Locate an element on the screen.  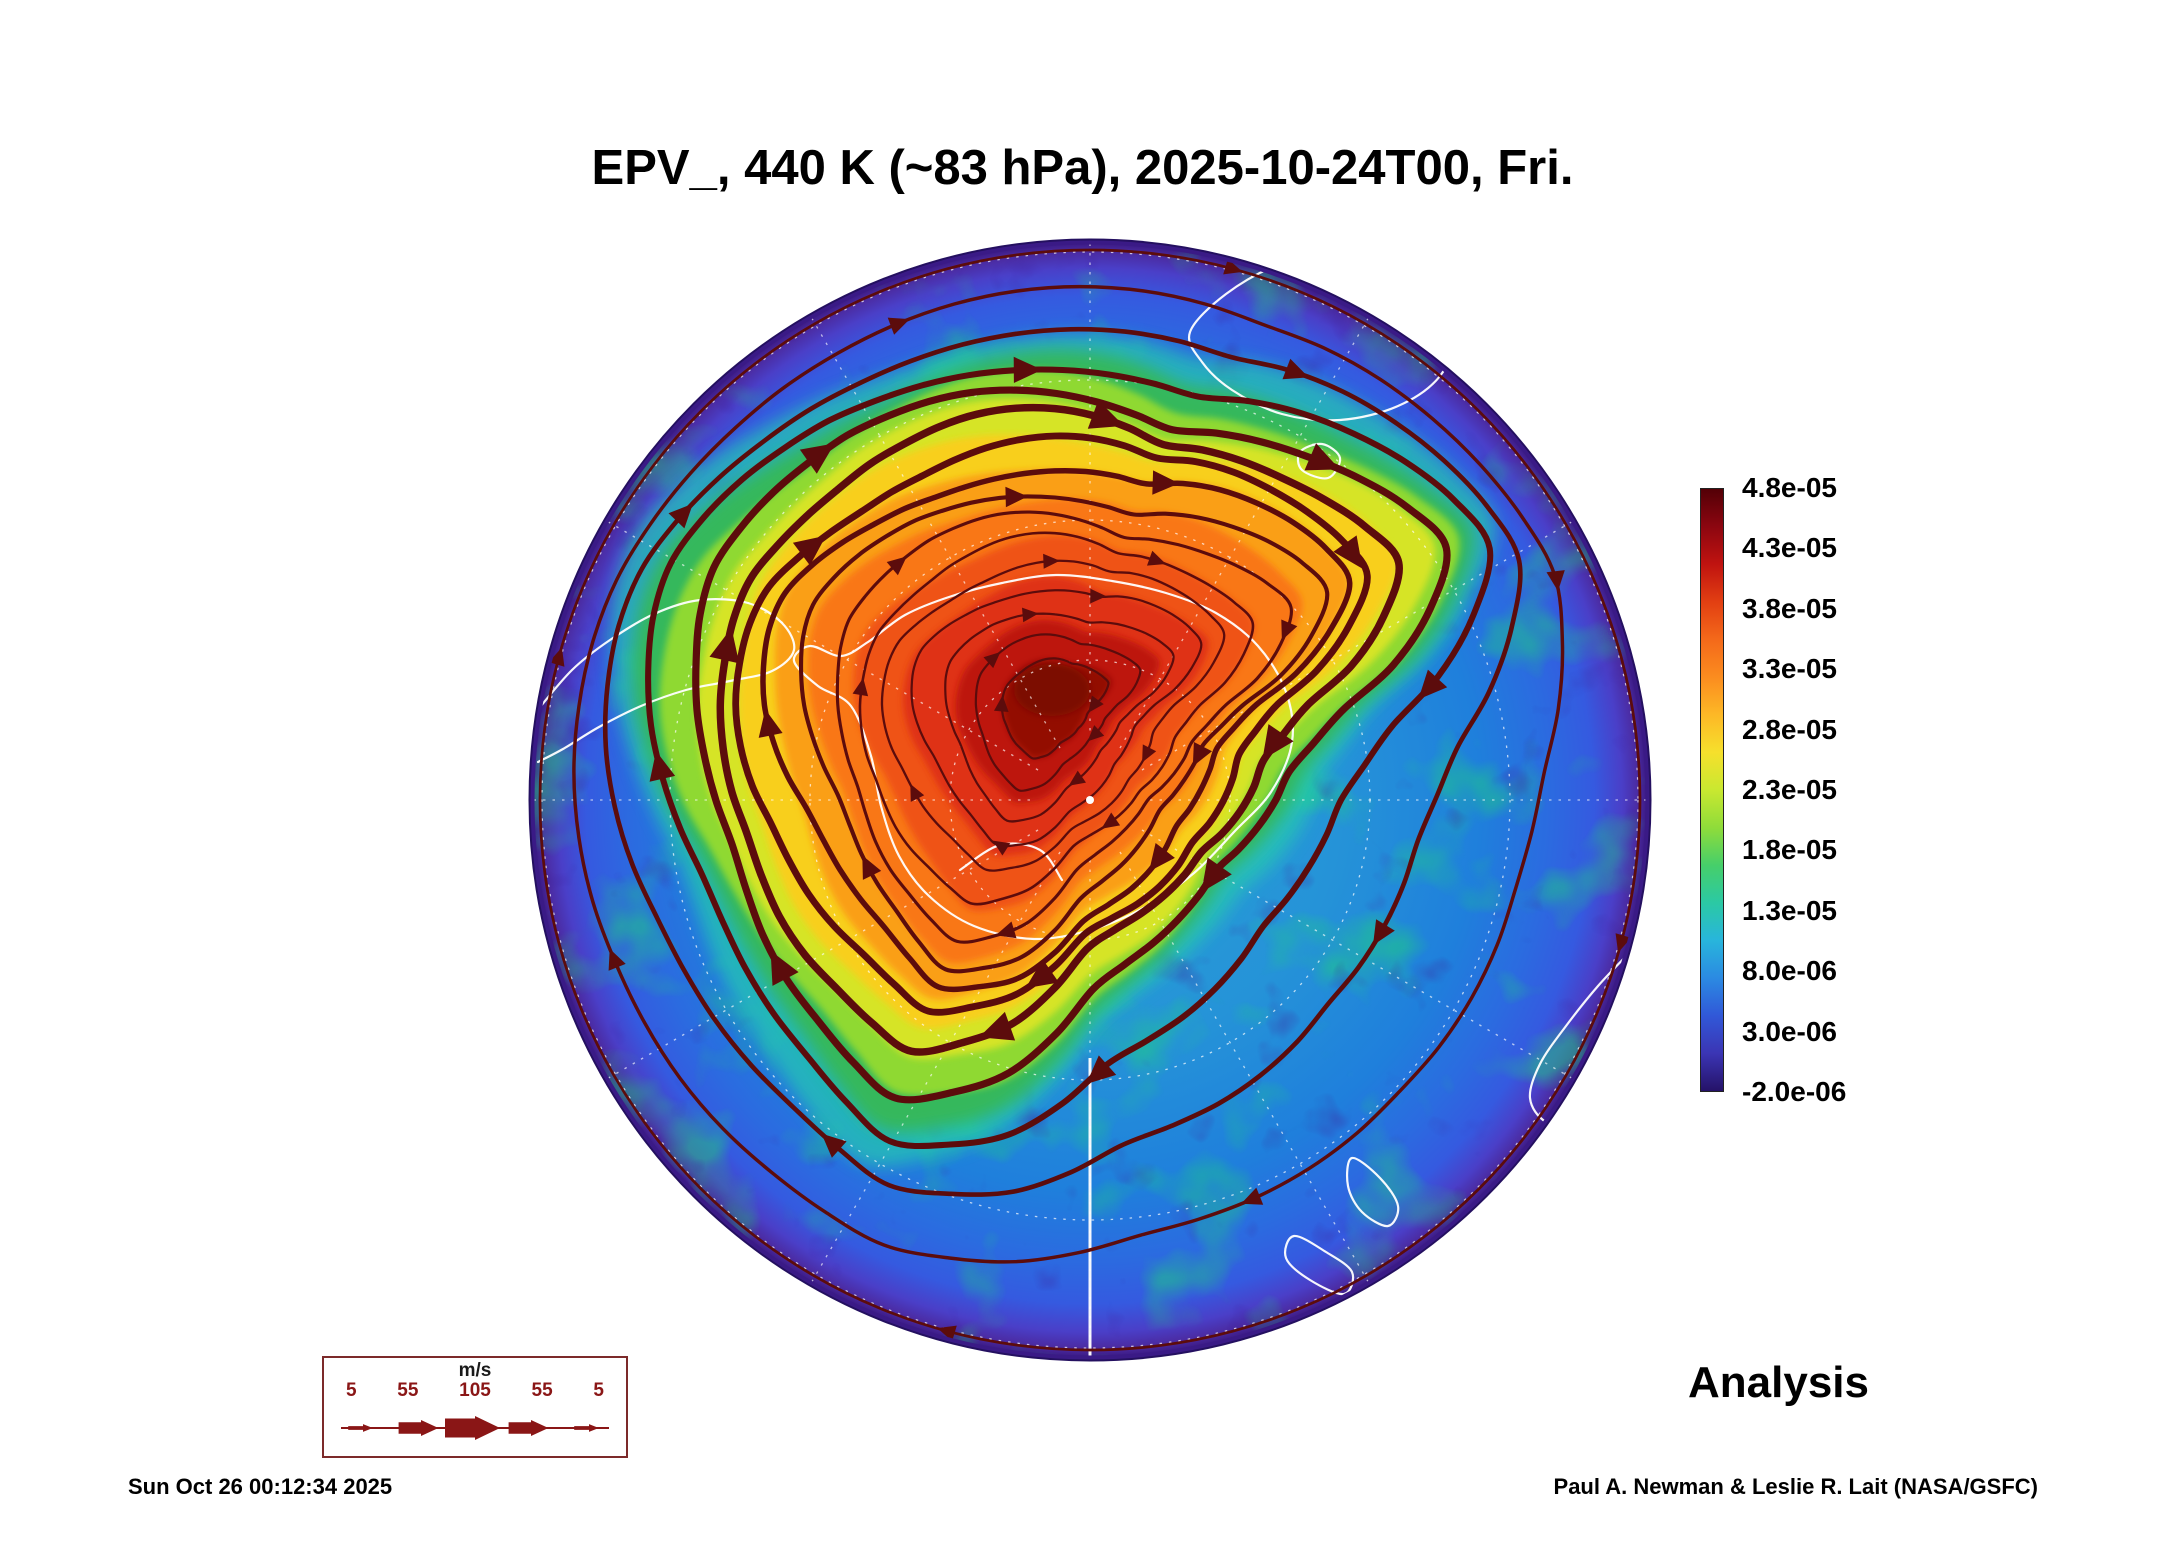
colorbar-label: 3.3e-05 is located at coordinates (1789, 669).